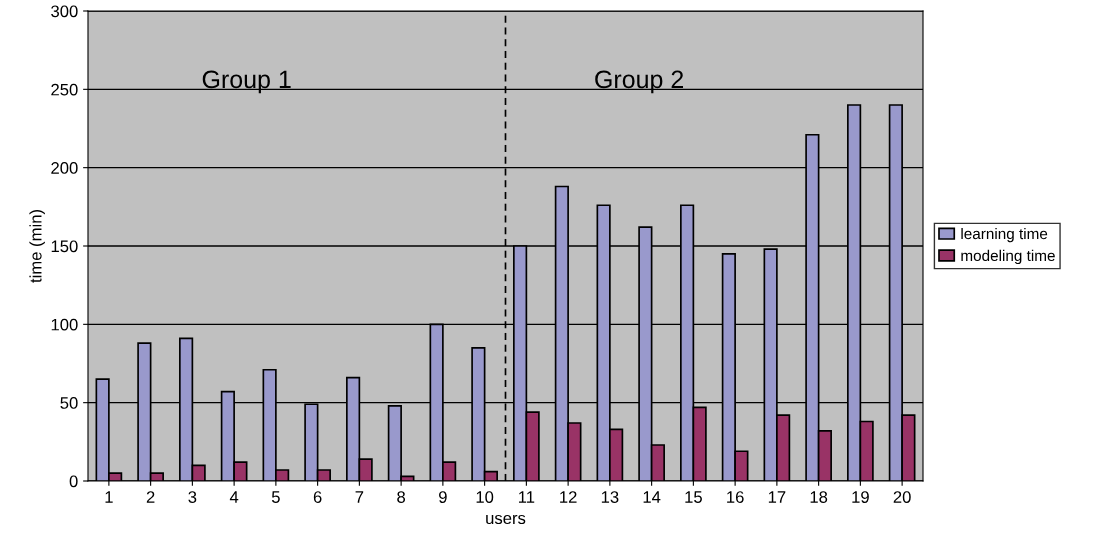 This screenshot has width=1097, height=551. I want to click on y-tick-label: 150, so click(64, 246).